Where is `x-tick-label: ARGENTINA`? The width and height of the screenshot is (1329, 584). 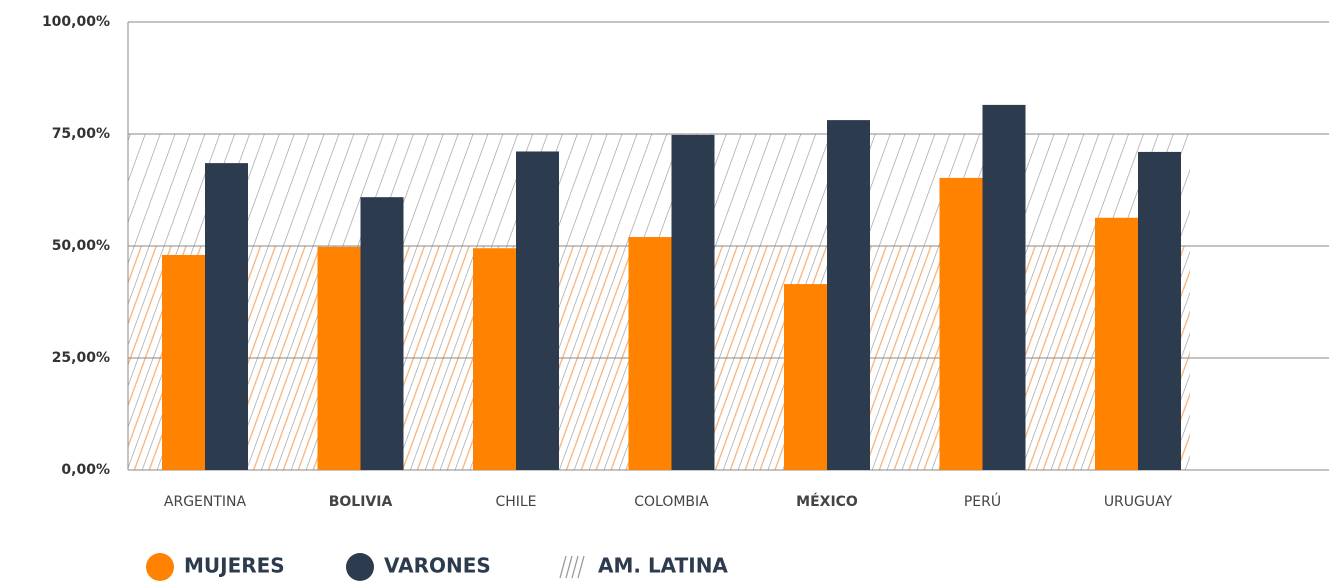
x-tick-label: ARGENTINA is located at coordinates (205, 502).